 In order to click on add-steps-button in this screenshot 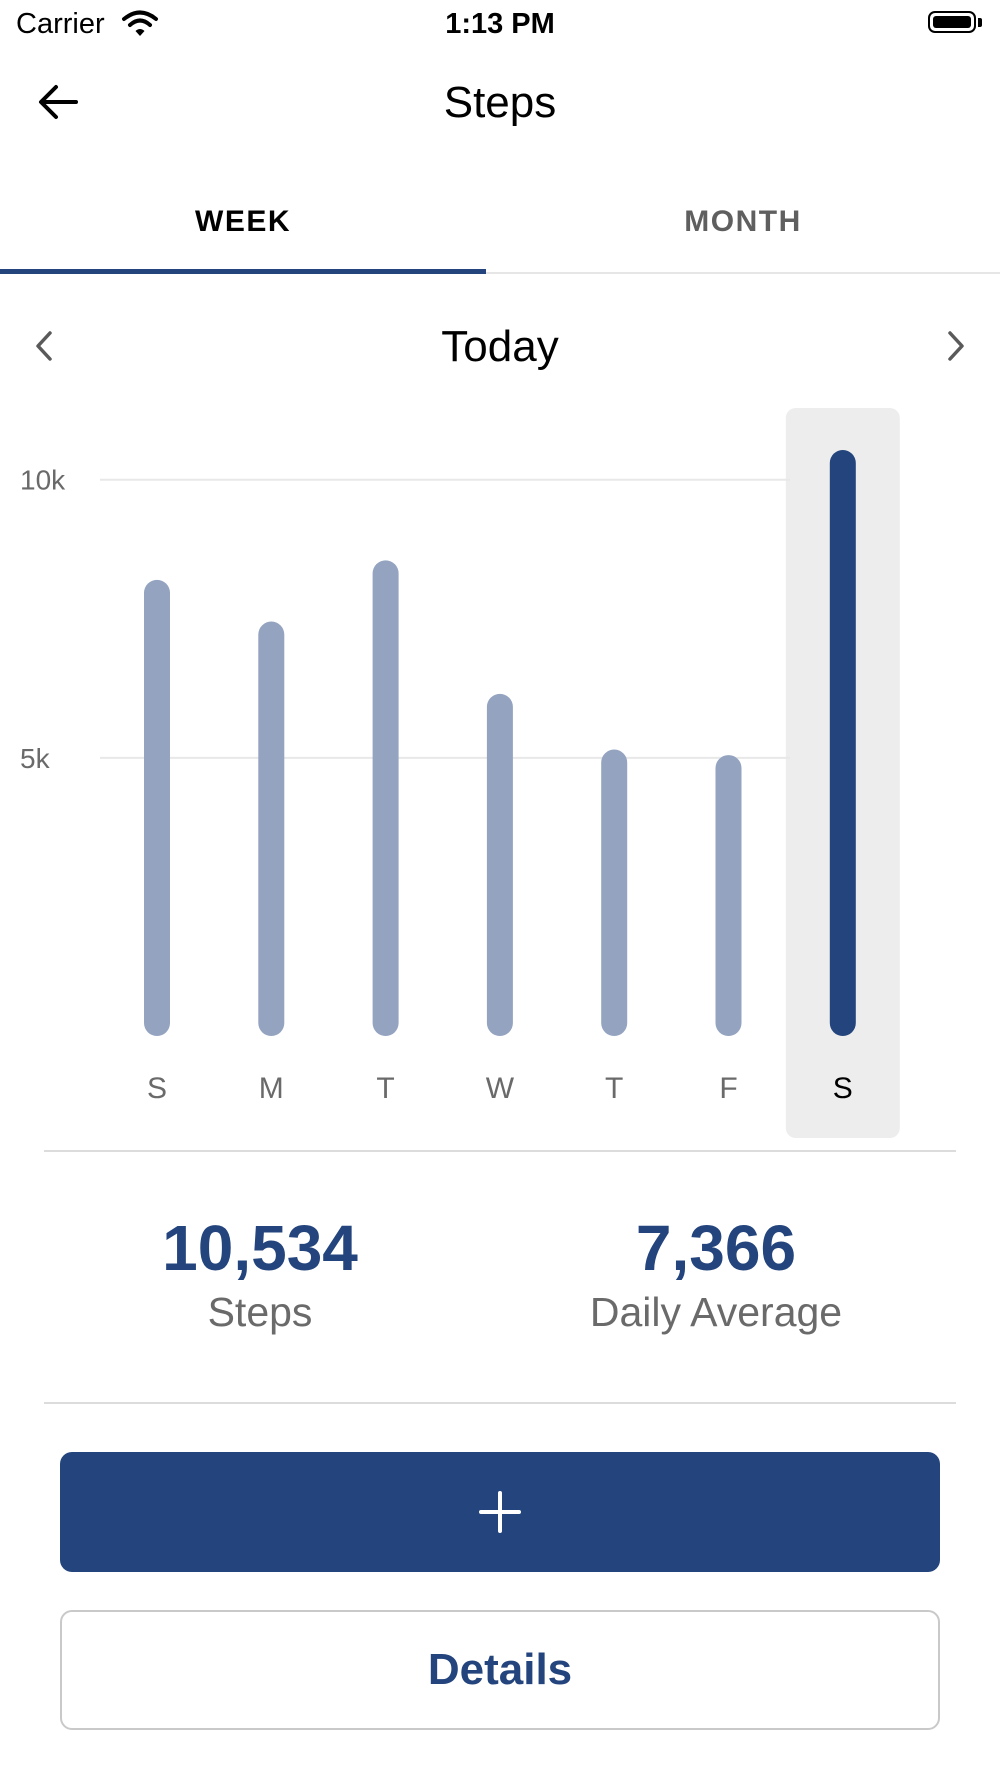, I will do `click(500, 1512)`.